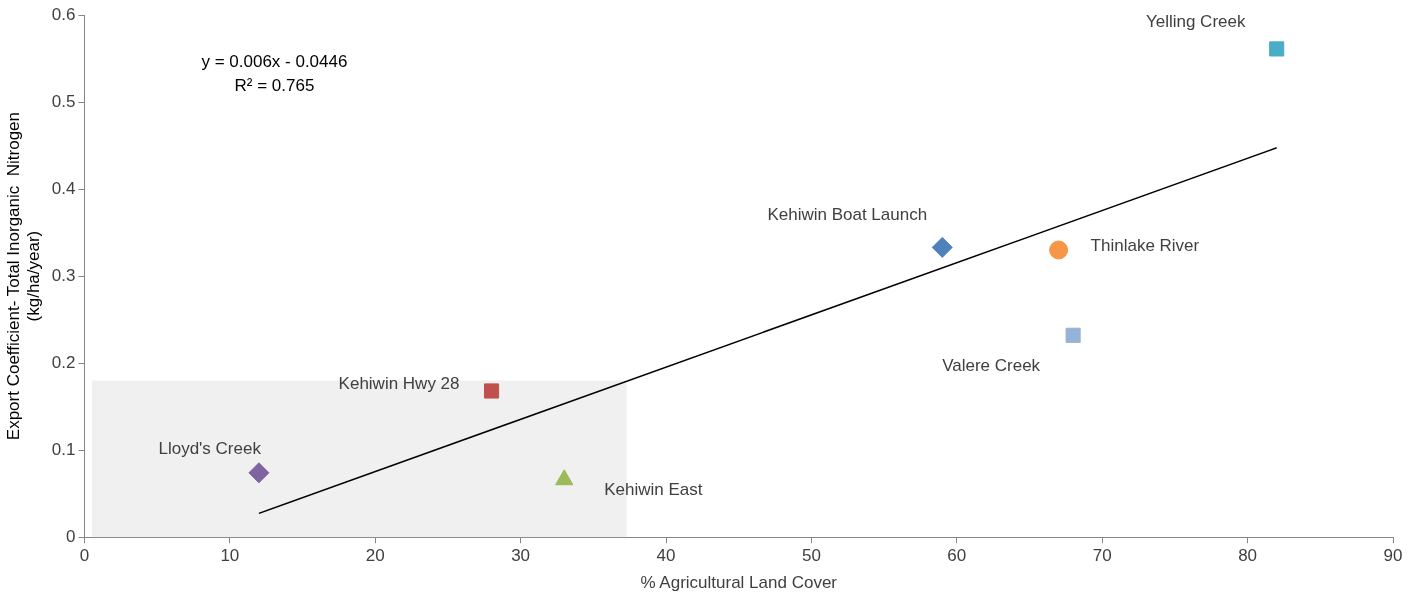 This screenshot has width=1421, height=603. I want to click on x-tick-label: 30, so click(521, 556).